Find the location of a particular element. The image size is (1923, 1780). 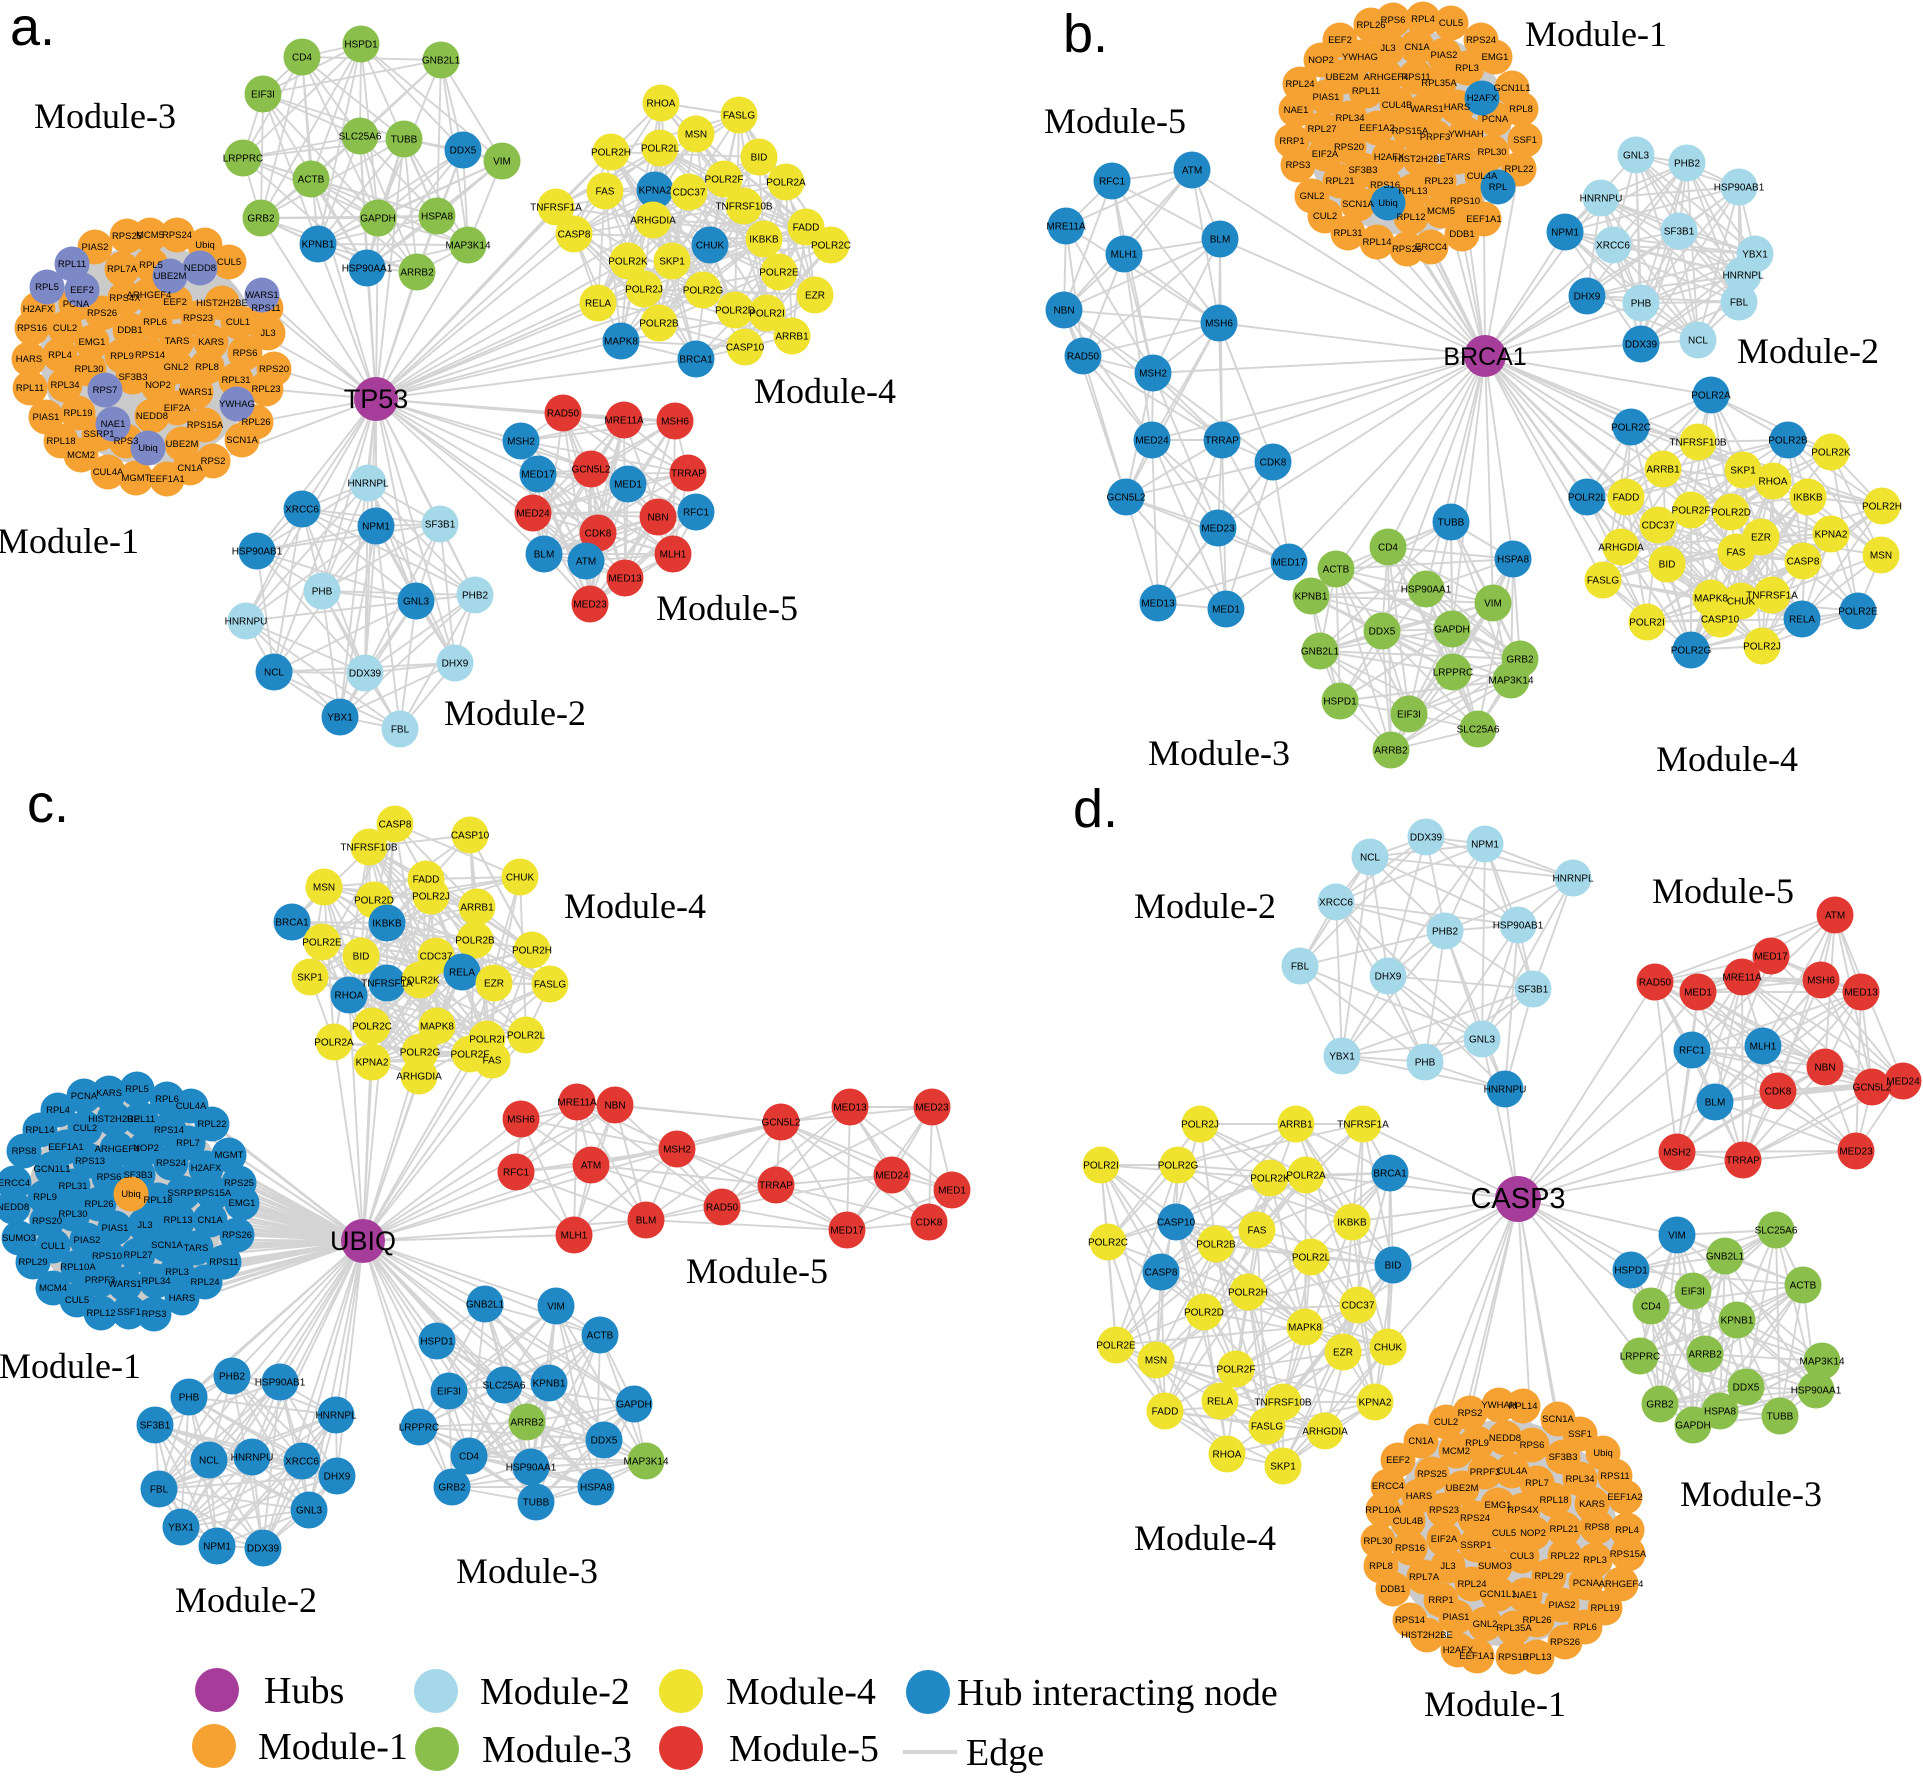

svg-text: MED23 is located at coordinates (932, 1108).